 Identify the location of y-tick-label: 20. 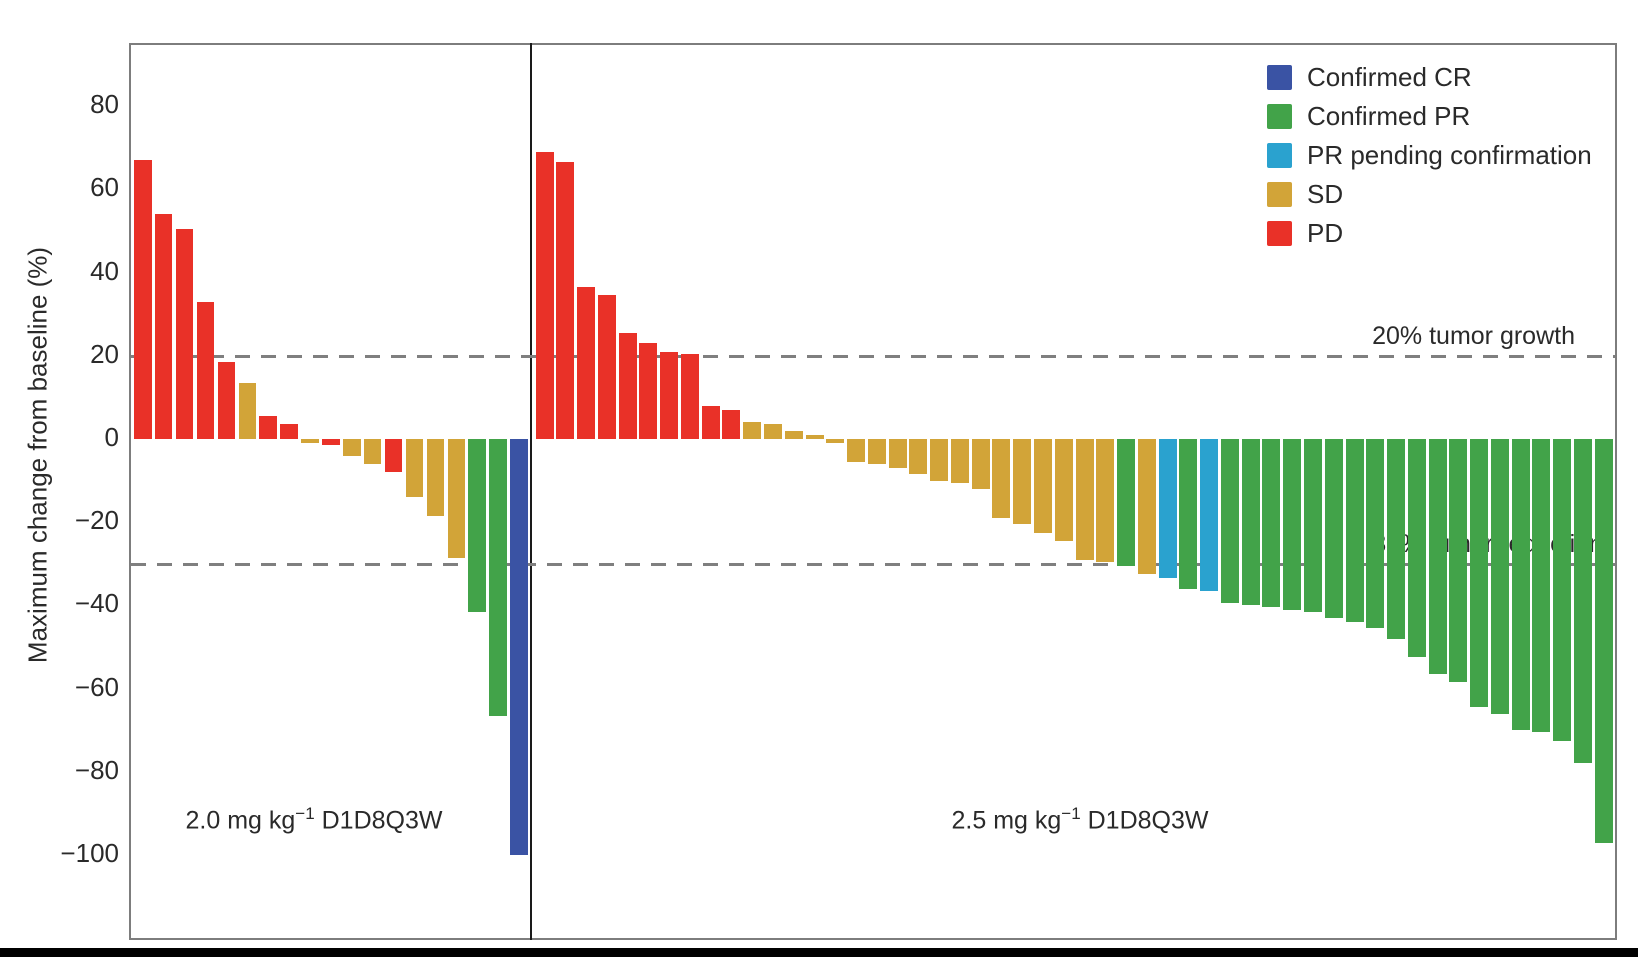
(104, 353).